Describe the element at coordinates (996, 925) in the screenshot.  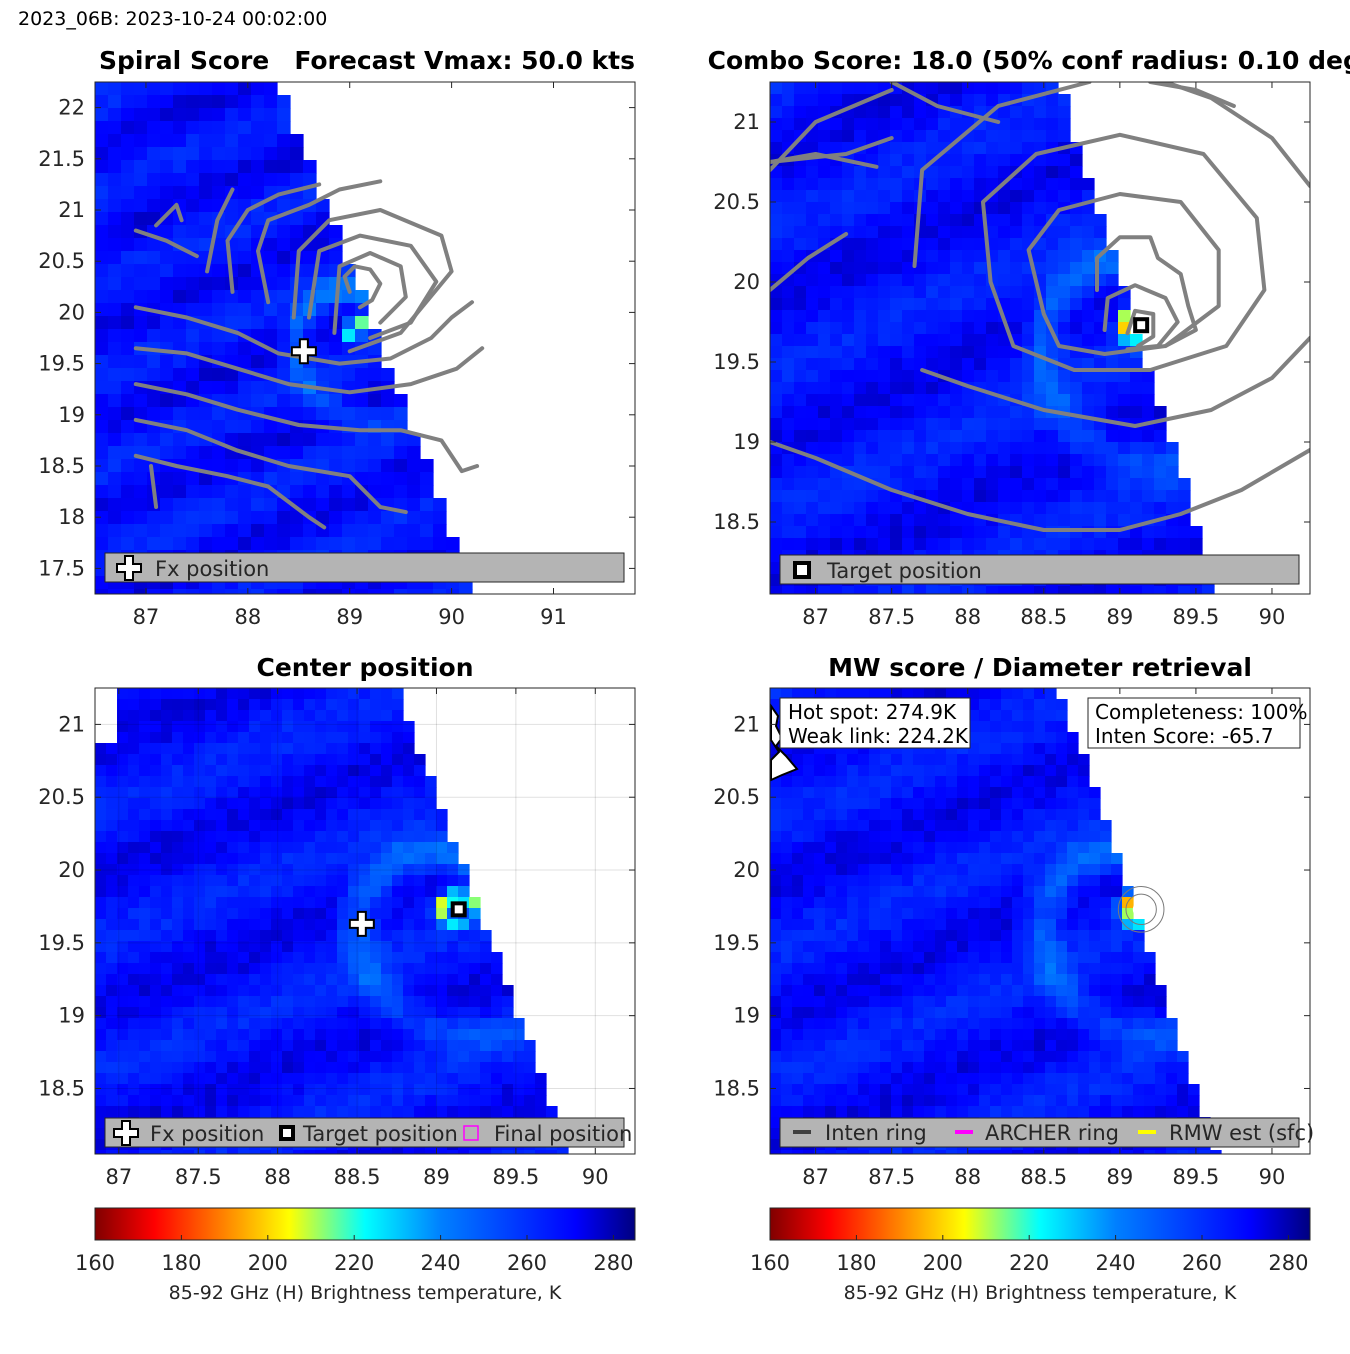
I see `mw-heatmap` at that location.